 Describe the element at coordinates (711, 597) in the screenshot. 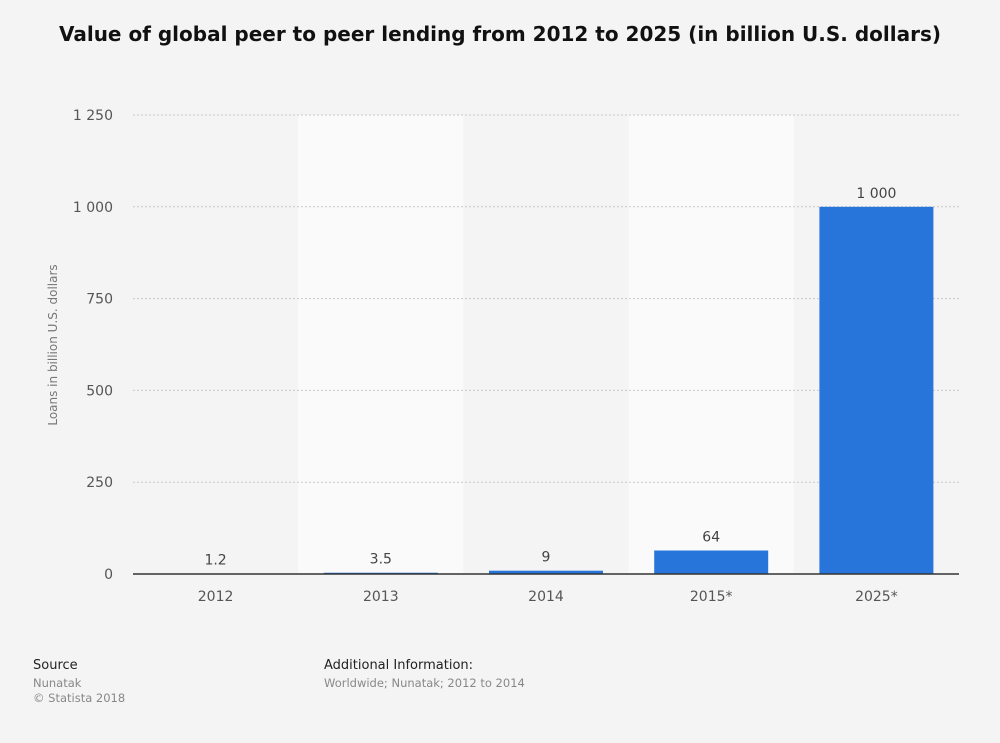

I see `x-tick-label: 2015*` at that location.